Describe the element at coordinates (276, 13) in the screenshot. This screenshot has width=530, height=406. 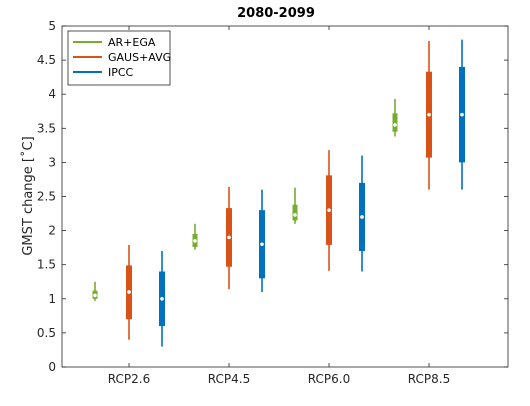
I see `chart-title: 2080-2099` at that location.